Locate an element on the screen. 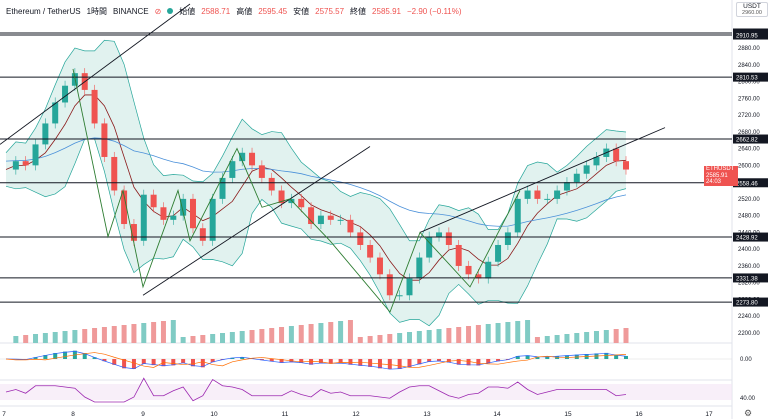 The width and height of the screenshot is (768, 419). level-price-label: 2810.53 is located at coordinates (747, 79).